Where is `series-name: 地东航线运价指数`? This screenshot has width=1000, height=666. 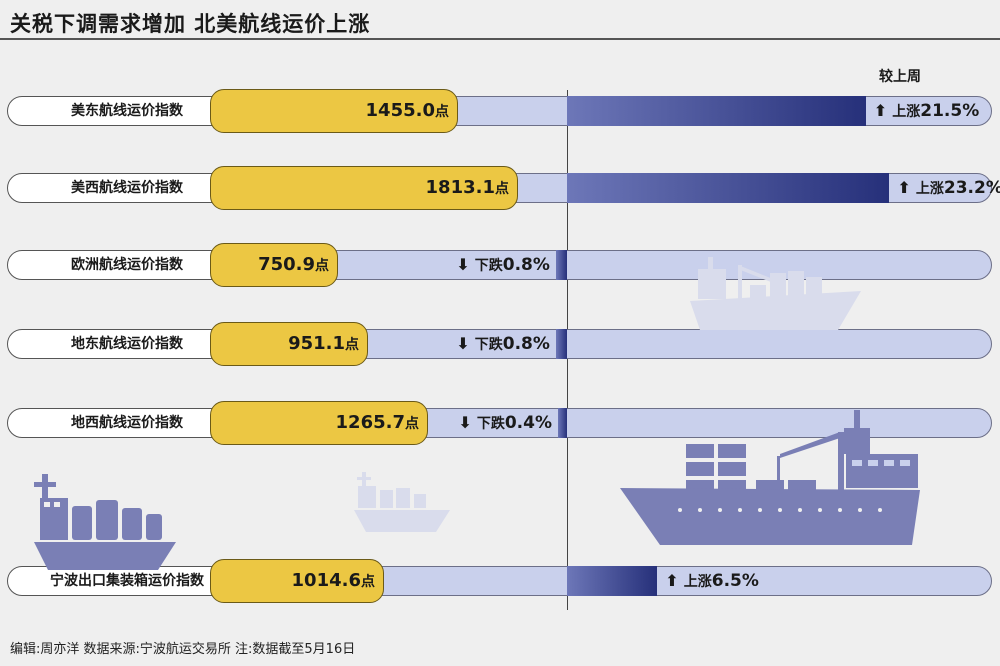
series-name: 地东航线运价指数 is located at coordinates (127, 344).